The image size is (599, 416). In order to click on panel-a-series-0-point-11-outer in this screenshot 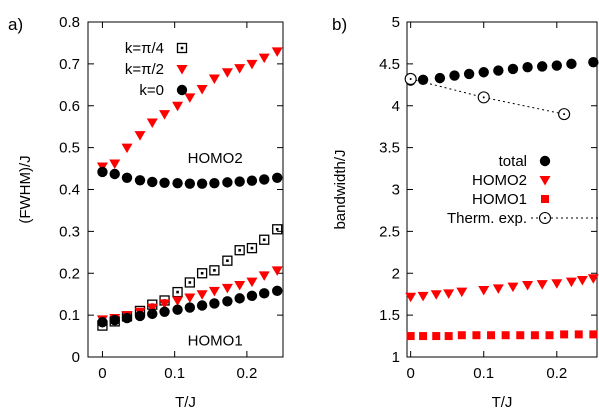, I will do `click(239, 250)`.